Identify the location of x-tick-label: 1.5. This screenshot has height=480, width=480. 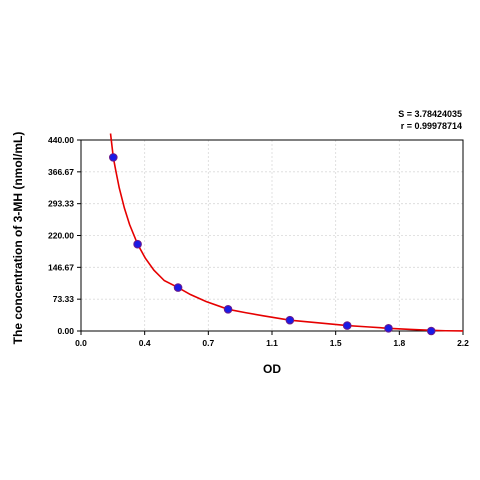
(336, 343).